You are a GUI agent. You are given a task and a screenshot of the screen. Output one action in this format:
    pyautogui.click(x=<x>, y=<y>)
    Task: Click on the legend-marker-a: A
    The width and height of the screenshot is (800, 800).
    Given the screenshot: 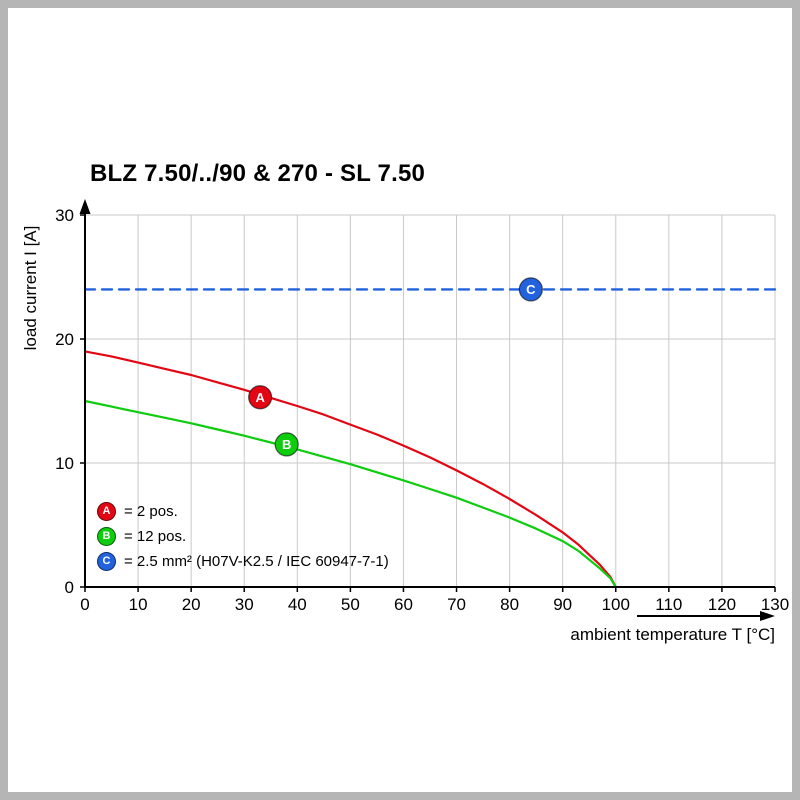 What is the action you would take?
    pyautogui.click(x=106, y=511)
    